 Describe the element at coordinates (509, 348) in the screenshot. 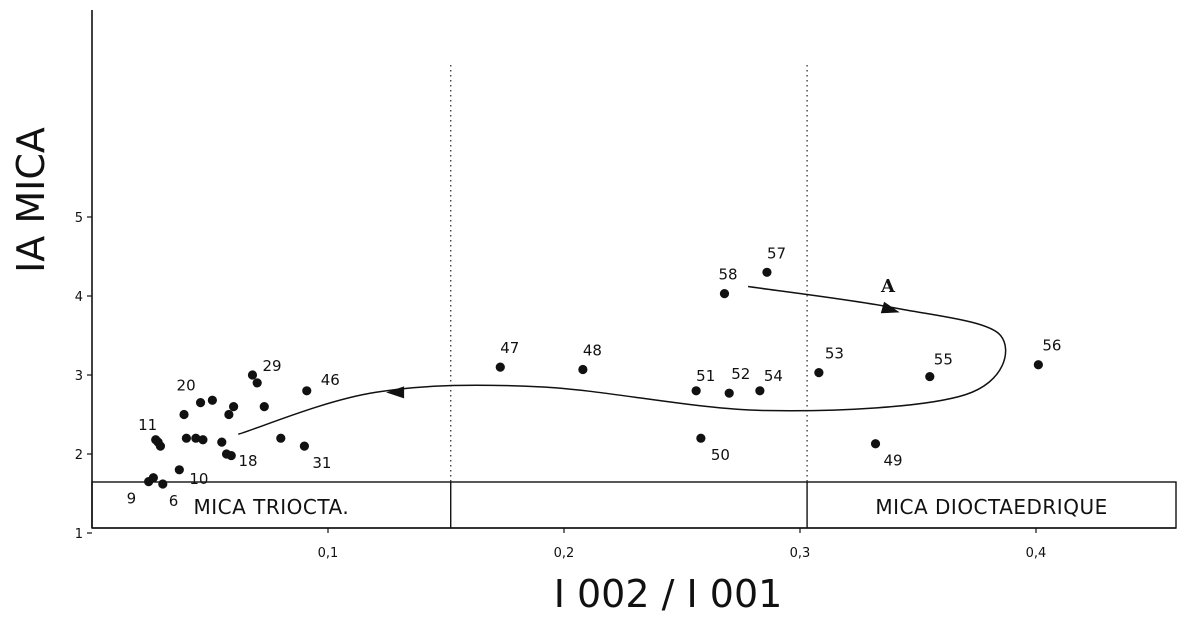

I see `data-point-label: 47` at that location.